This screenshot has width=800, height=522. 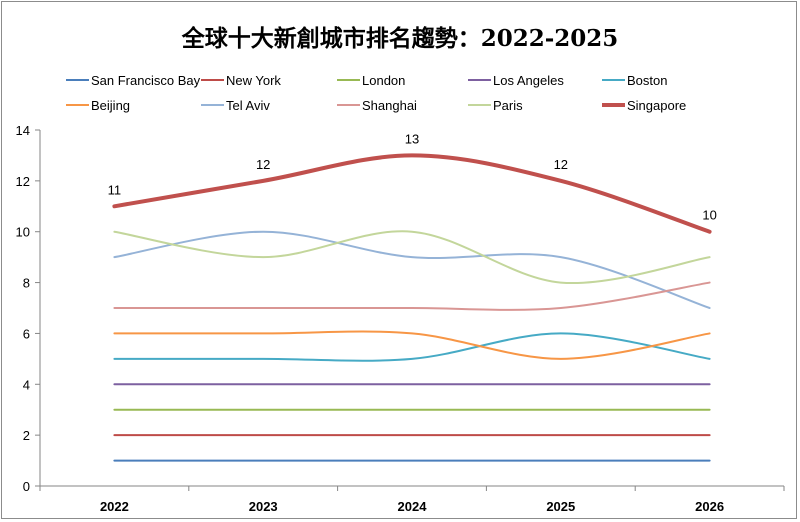 What do you see at coordinates (248, 105) in the screenshot?
I see `legend-label: Tel Aviv` at bounding box center [248, 105].